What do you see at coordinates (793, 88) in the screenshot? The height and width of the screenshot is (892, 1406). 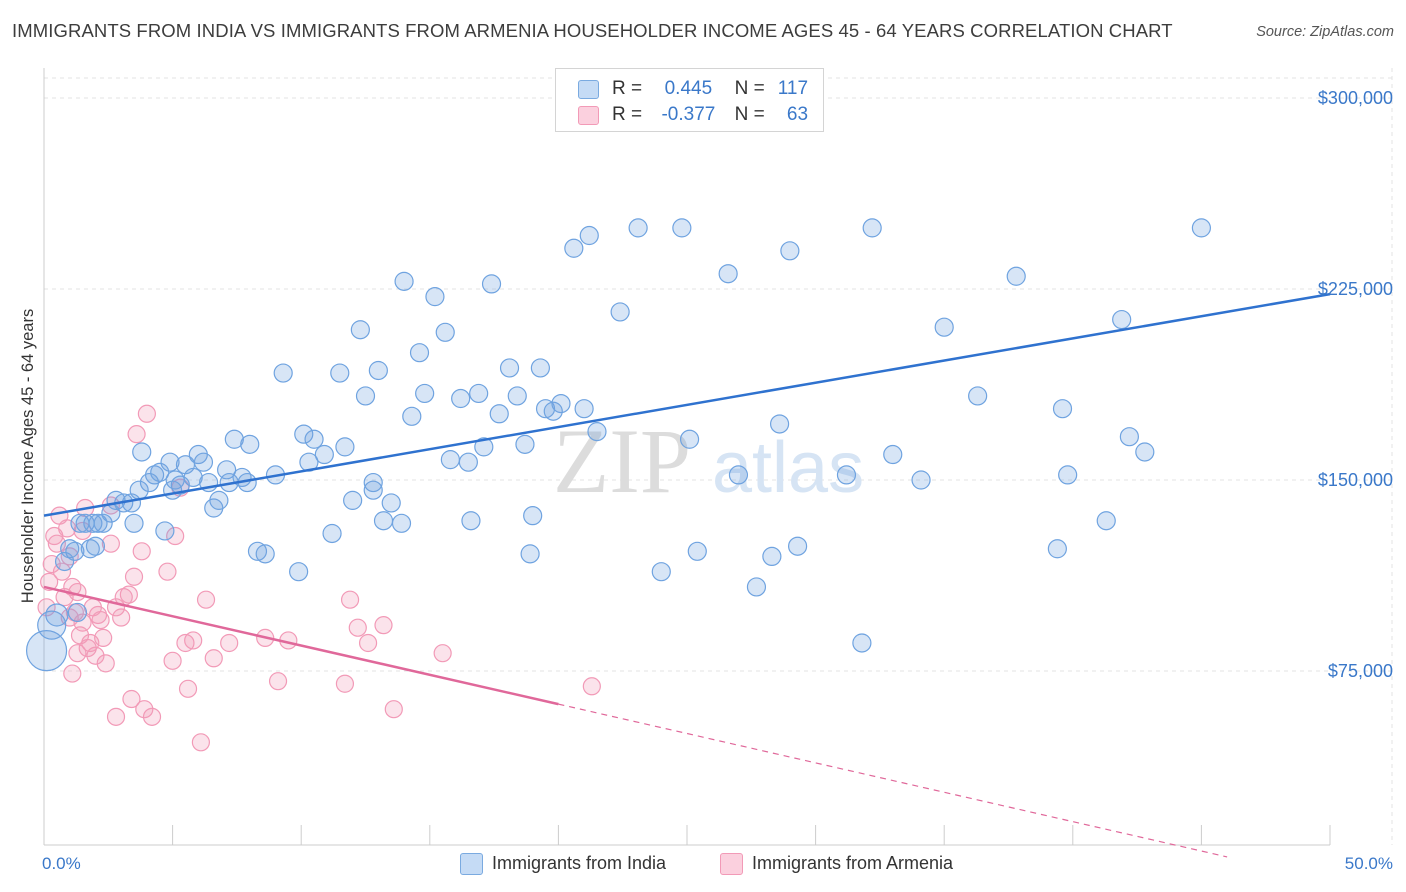 I see `india-n-value: 117` at bounding box center [793, 88].